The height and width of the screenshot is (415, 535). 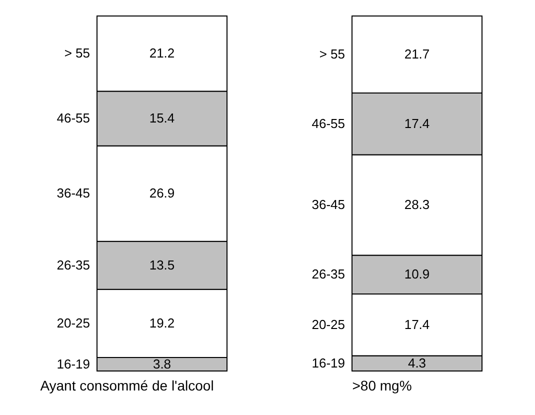 What do you see at coordinates (162, 322) in the screenshot?
I see `data-label: 19.2` at bounding box center [162, 322].